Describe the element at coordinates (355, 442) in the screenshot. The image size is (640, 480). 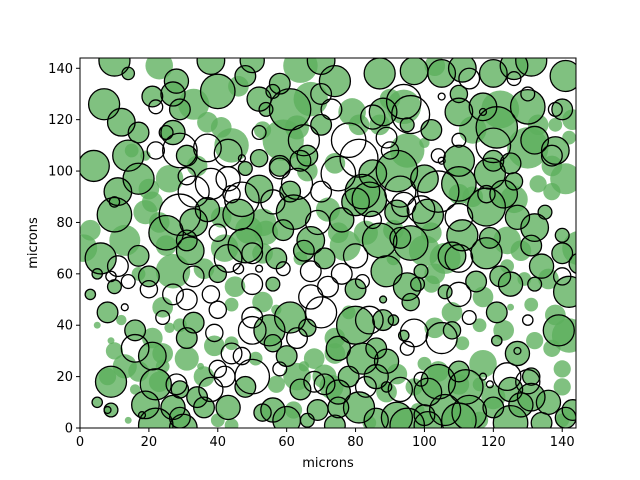
I see `x-tick-label: 80` at that location.